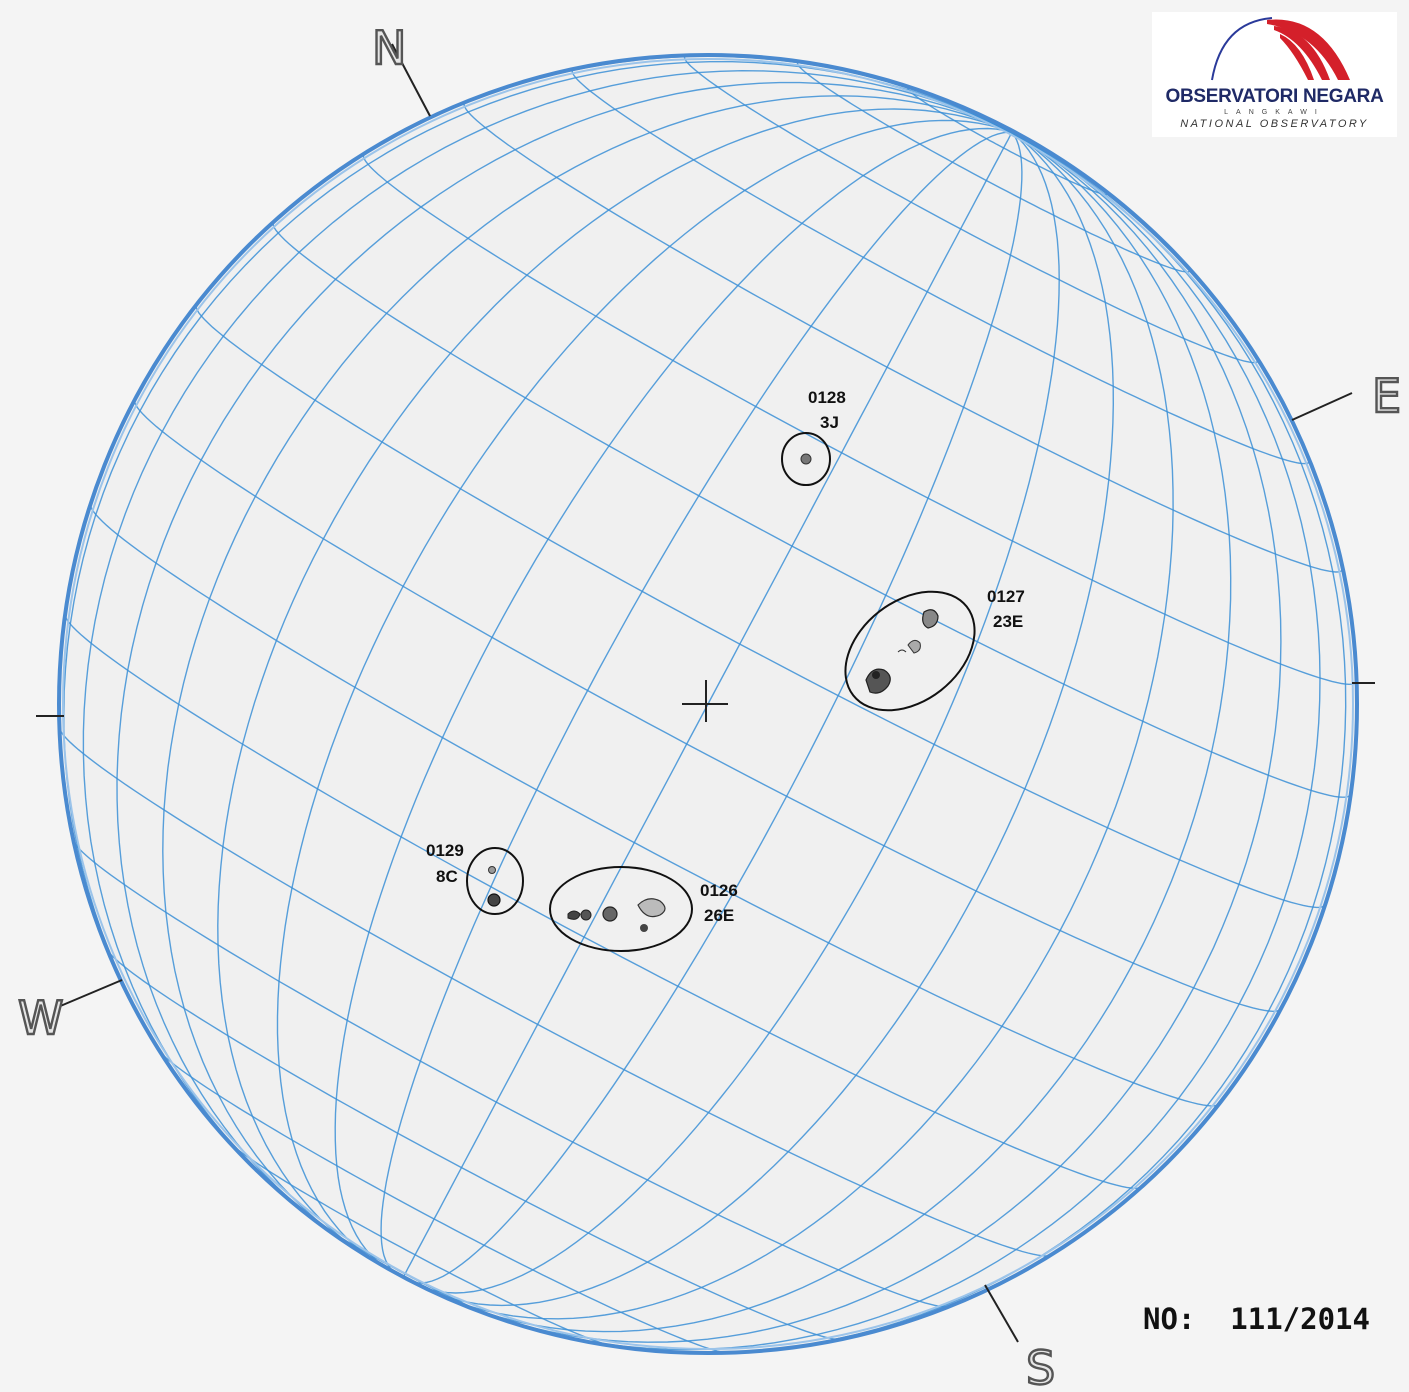 The image size is (1409, 1392). I want to click on region-class-0126: 26E, so click(719, 915).